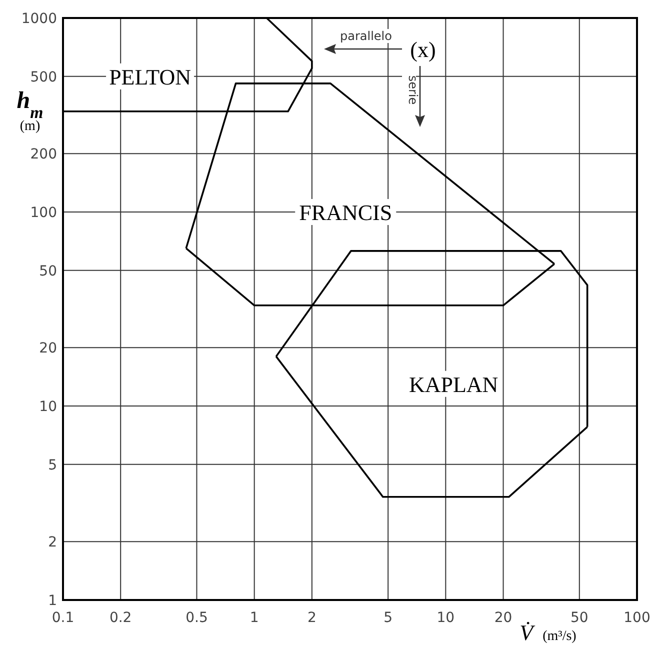 The width and height of the screenshot is (662, 651). What do you see at coordinates (413, 90) in the screenshot?
I see `annotation: serie` at bounding box center [413, 90].